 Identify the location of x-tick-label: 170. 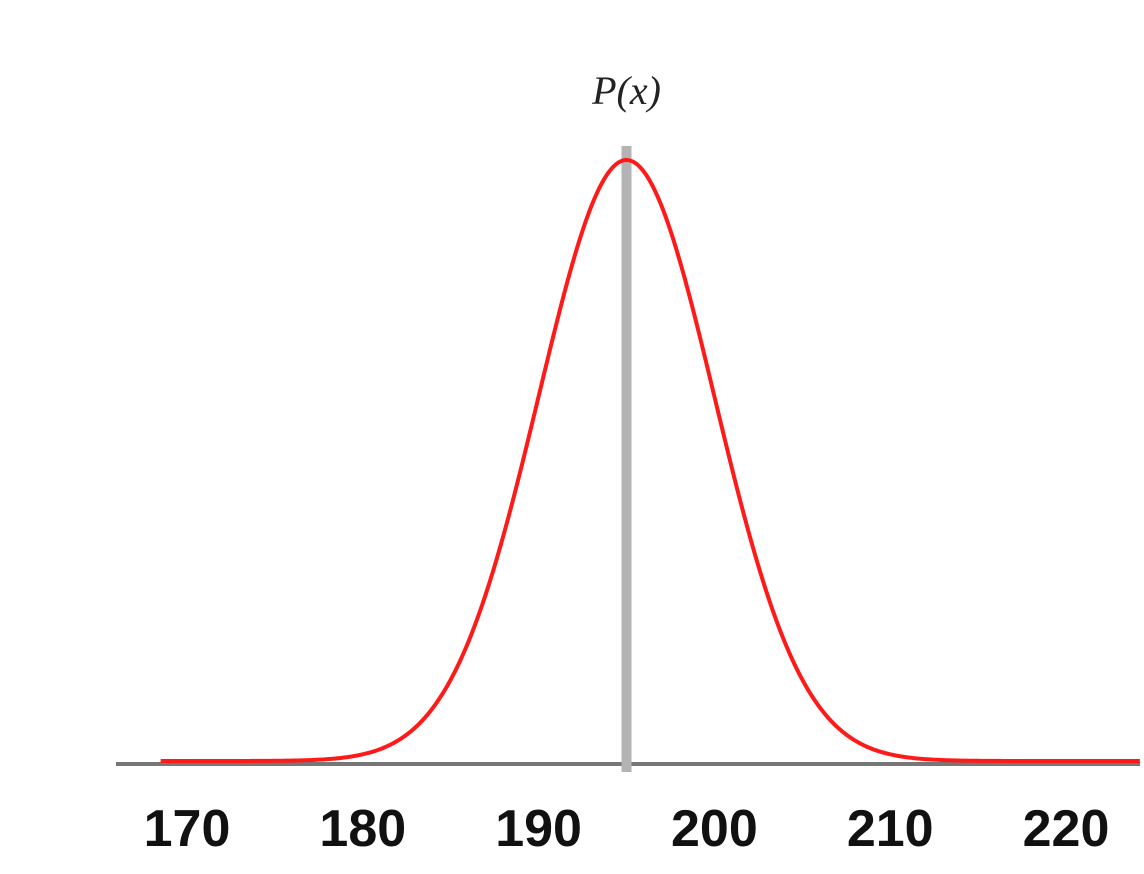
(187, 829).